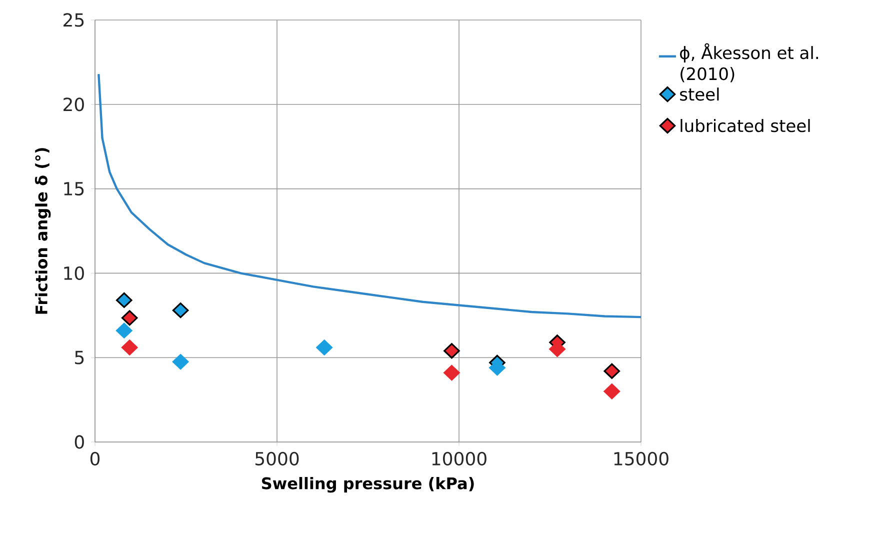 The height and width of the screenshot is (533, 892). Describe the element at coordinates (459, 459) in the screenshot. I see `x-tick-label: 10000` at that location.